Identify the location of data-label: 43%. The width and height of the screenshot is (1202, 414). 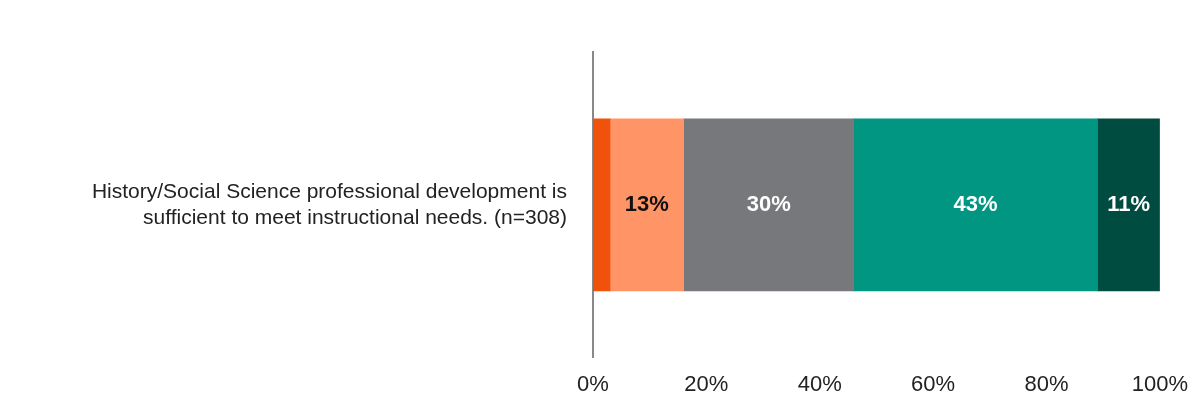
(975, 203).